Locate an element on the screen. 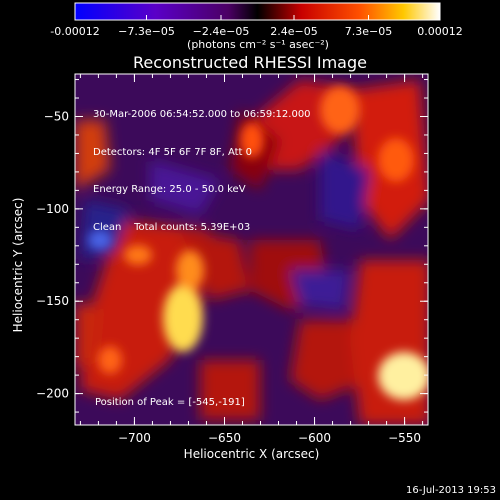 This screenshot has height=500, width=500. colorbar-tick-label: 7.3e−05 is located at coordinates (368, 31).